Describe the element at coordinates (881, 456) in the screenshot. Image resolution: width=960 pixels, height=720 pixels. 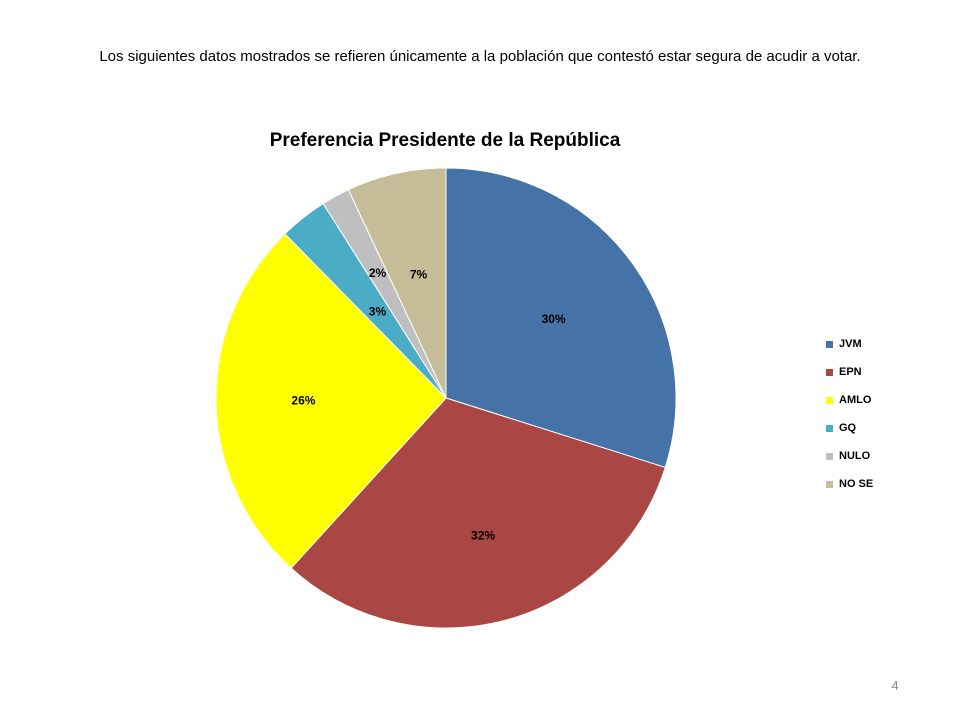
I see `legend-item-nulo: NULO` at that location.